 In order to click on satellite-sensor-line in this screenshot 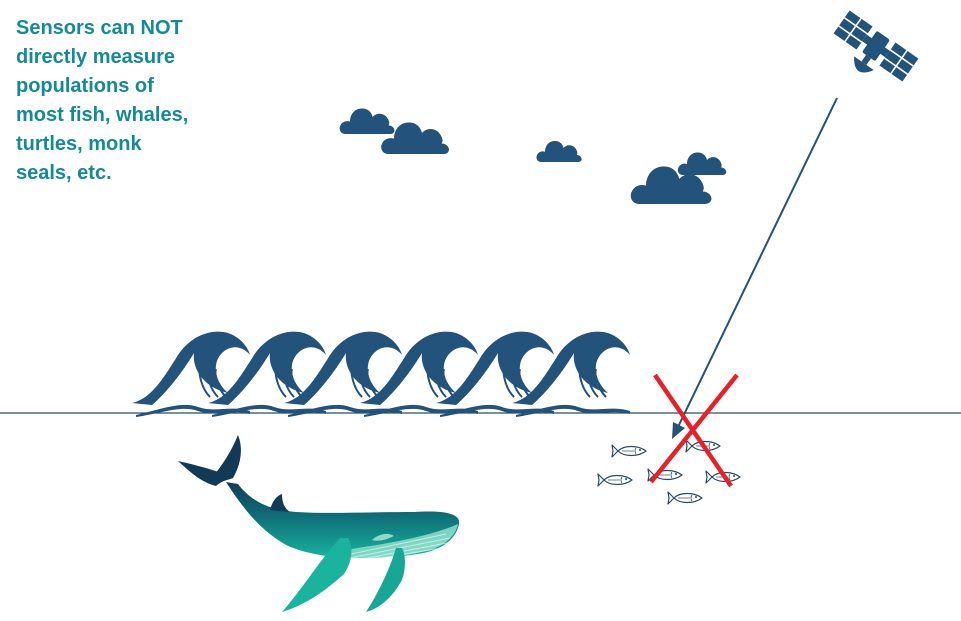, I will do `click(755, 268)`.